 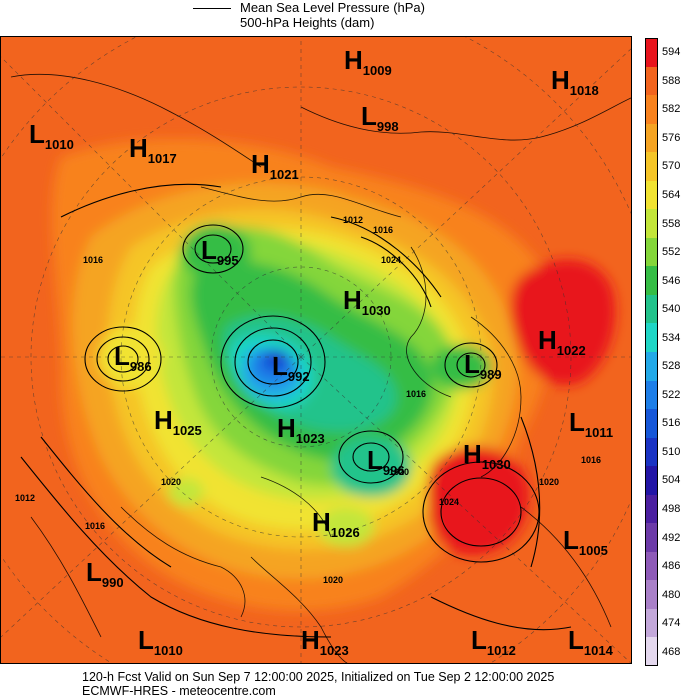 I want to click on pressure-center-l: L998, so click(x=380, y=117).